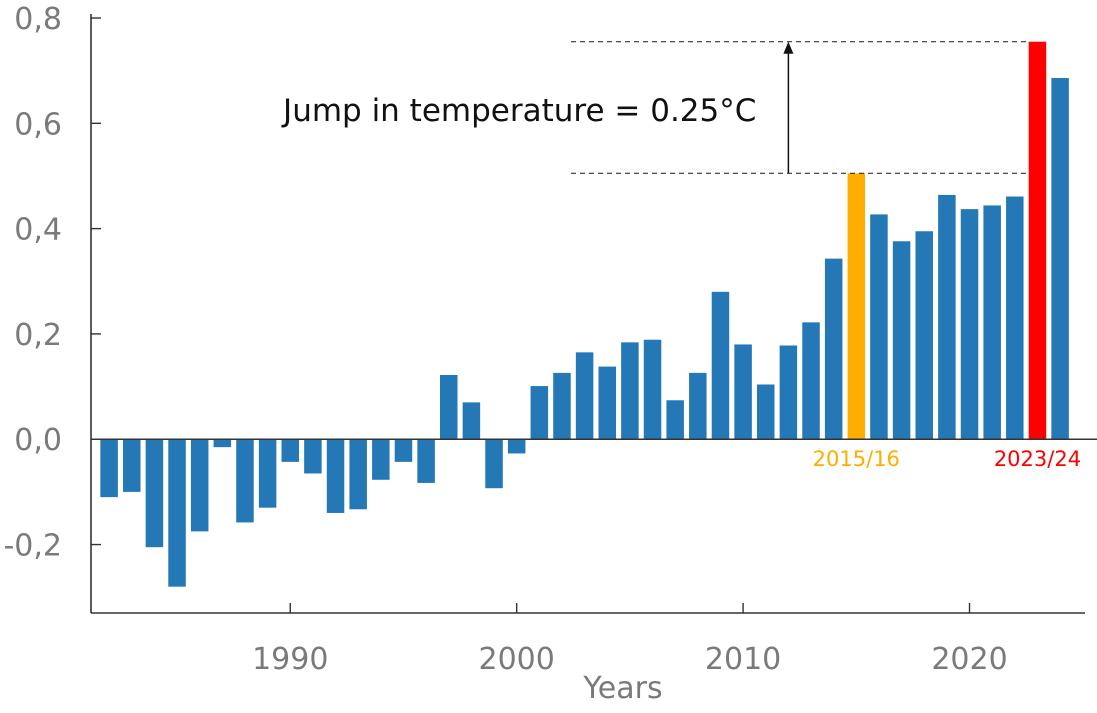 The image size is (1097, 713). I want to click on bar-2001, so click(539, 413).